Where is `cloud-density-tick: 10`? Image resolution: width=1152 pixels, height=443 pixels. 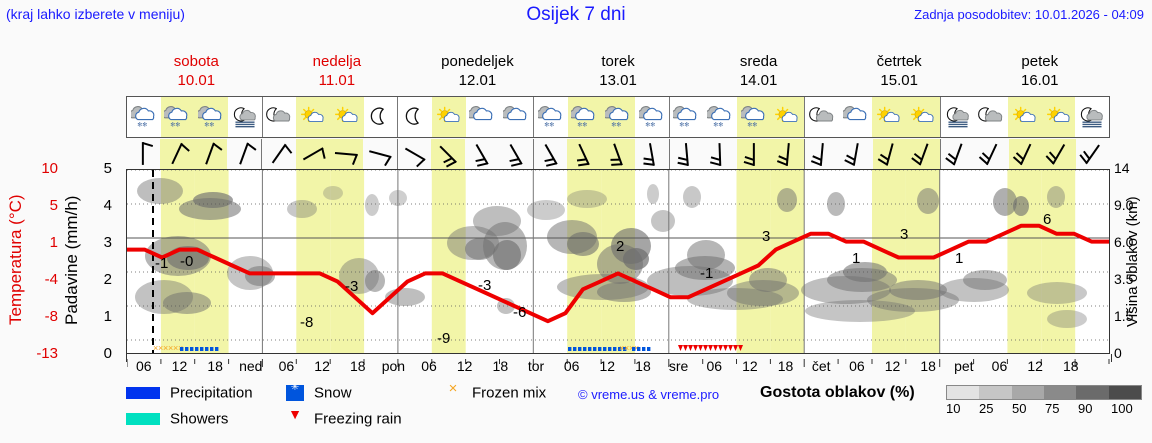
cloud-density-tick: 10 is located at coordinates (953, 408).